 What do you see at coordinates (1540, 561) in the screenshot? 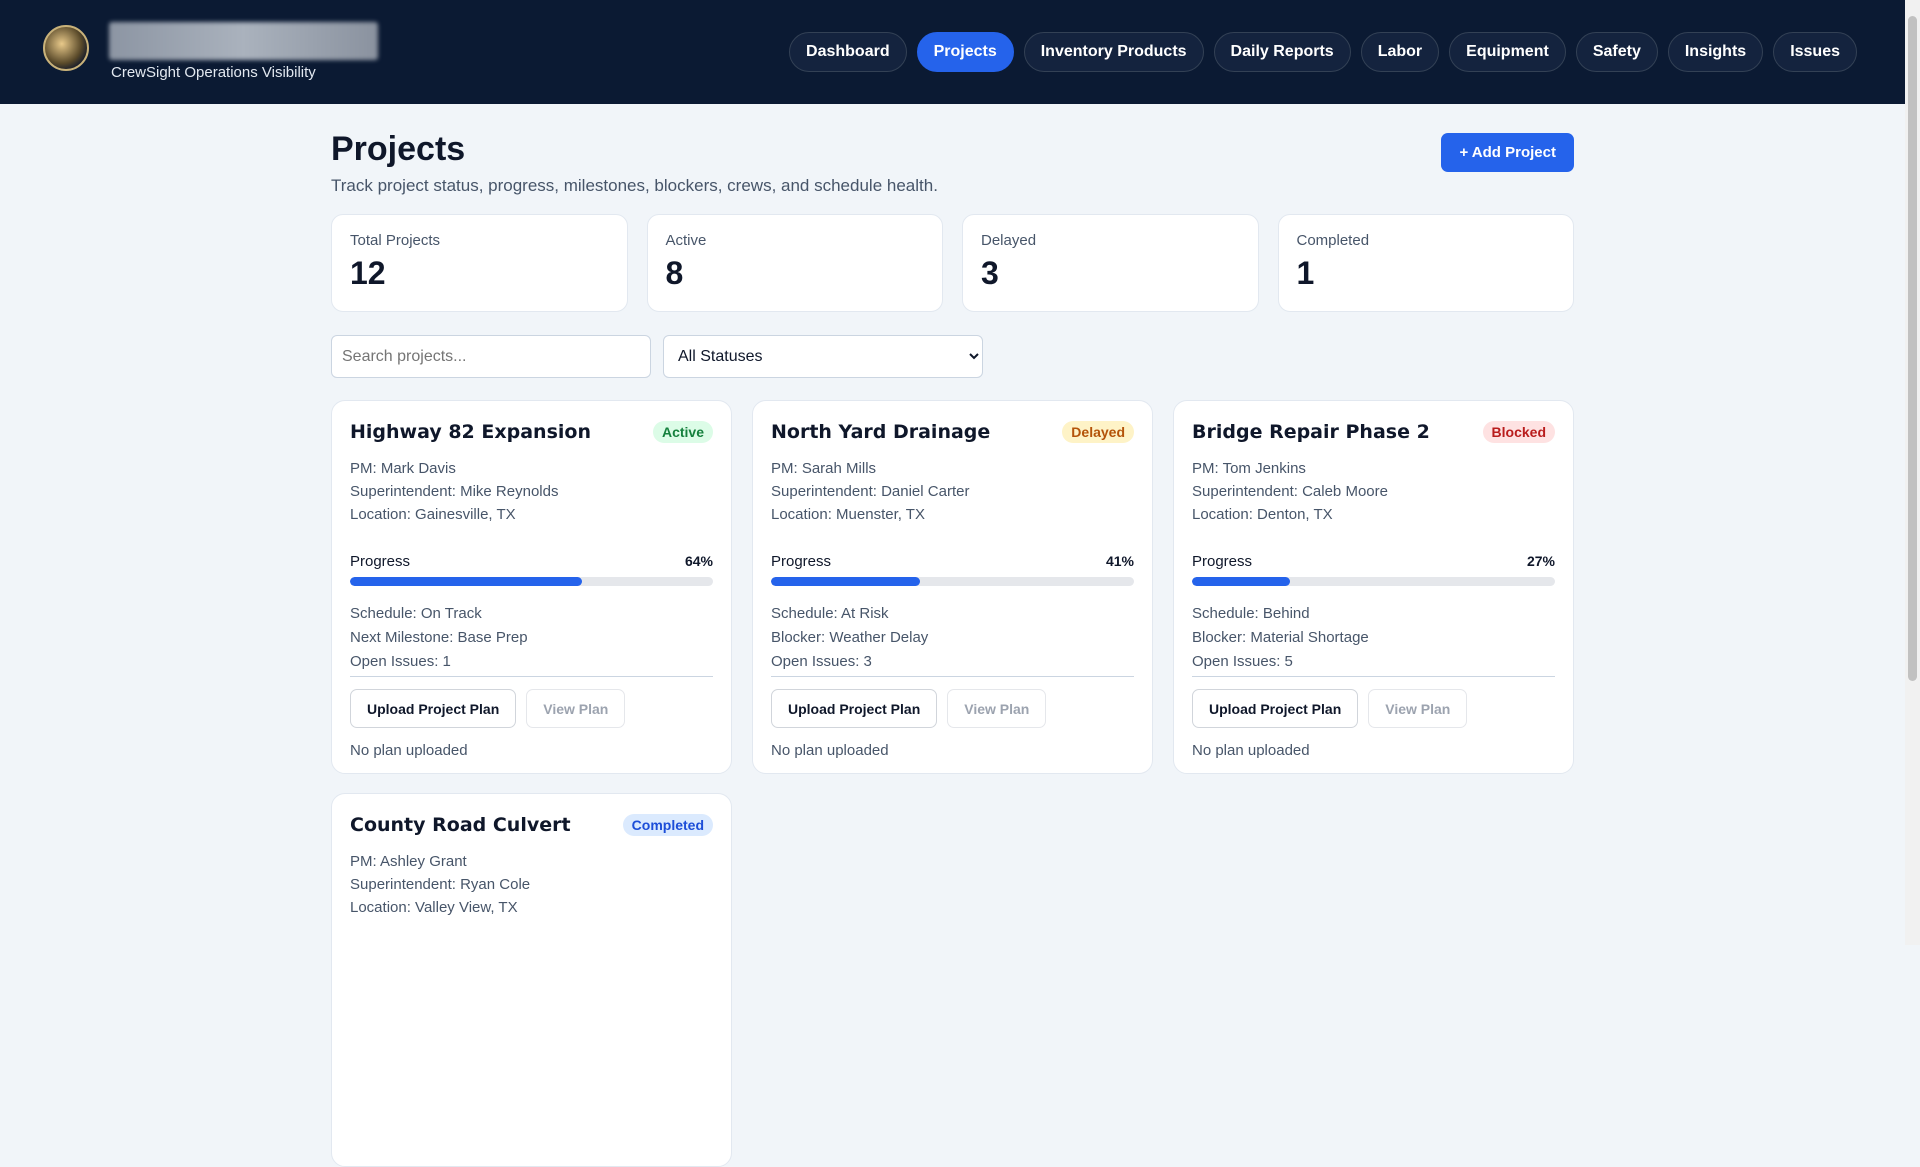
I see `progress-value: 27%` at bounding box center [1540, 561].